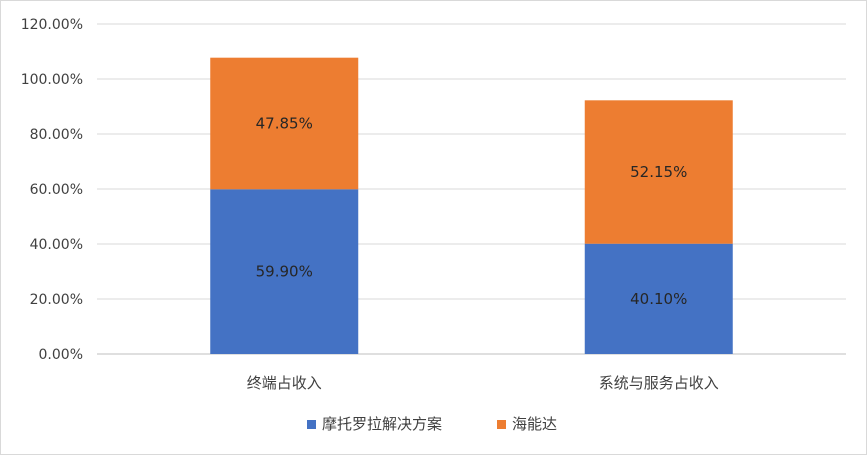 The height and width of the screenshot is (459, 867). What do you see at coordinates (56, 245) in the screenshot?
I see `y-tick-label: 40.00%` at bounding box center [56, 245].